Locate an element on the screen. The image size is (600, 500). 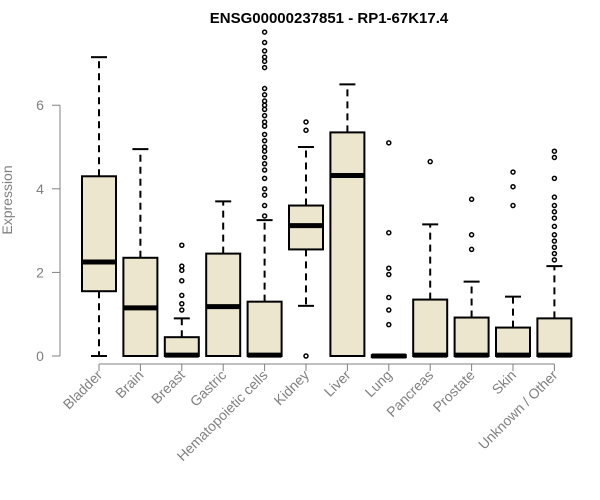
box-brain is located at coordinates (140, 252).